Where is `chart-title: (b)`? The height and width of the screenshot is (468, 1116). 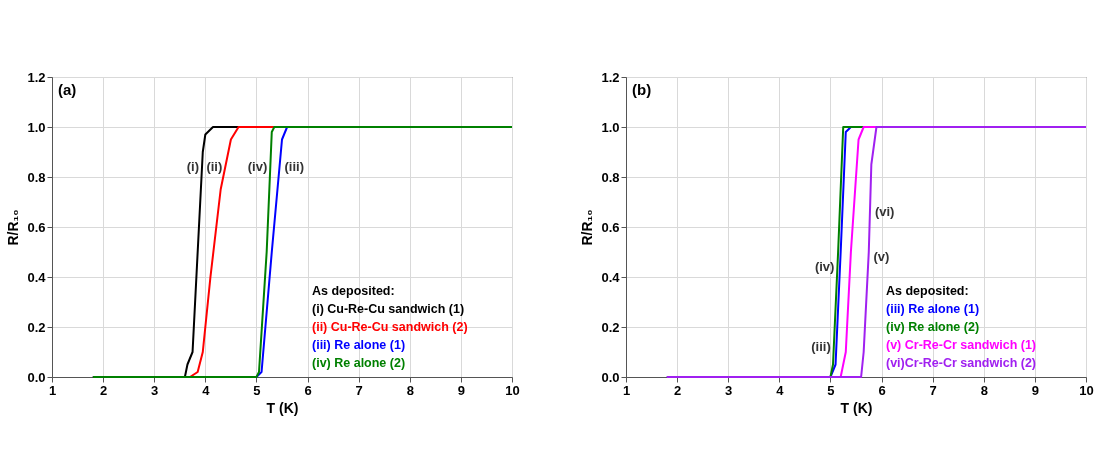
chart-title: (b) is located at coordinates (642, 89).